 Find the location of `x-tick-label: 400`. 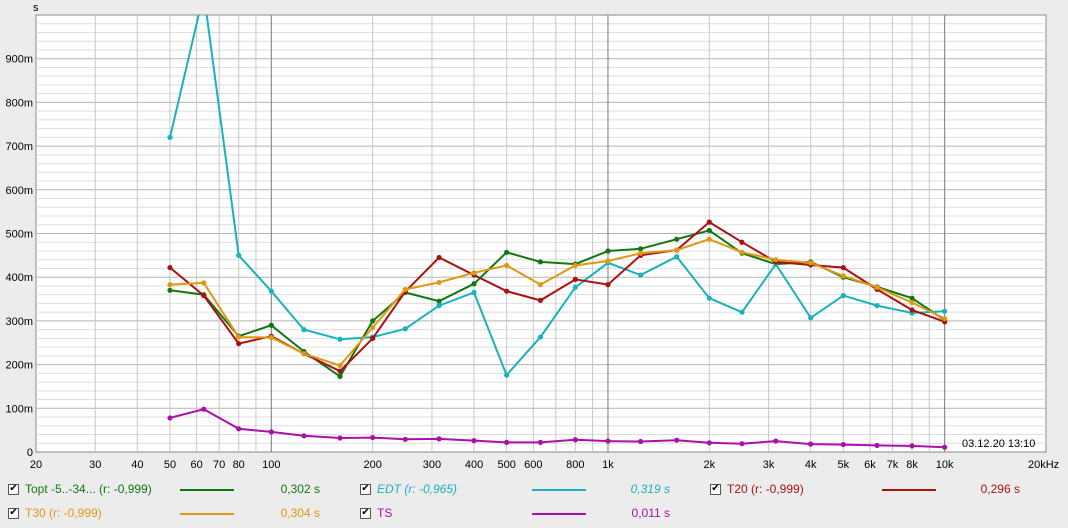

x-tick-label: 400 is located at coordinates (474, 465).